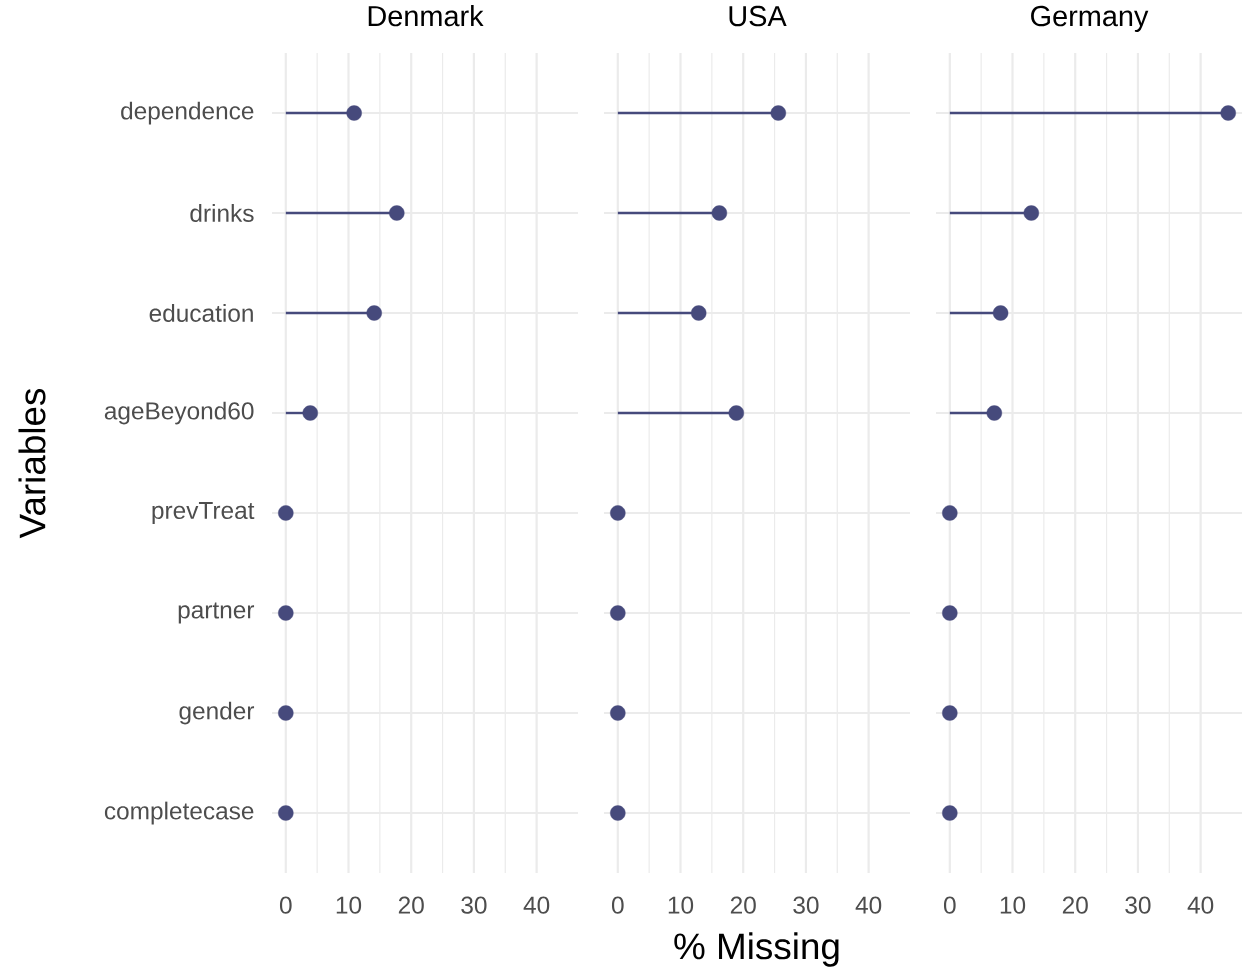 This screenshot has height=968, width=1242. I want to click on y-tick-label: gender, so click(217, 713).